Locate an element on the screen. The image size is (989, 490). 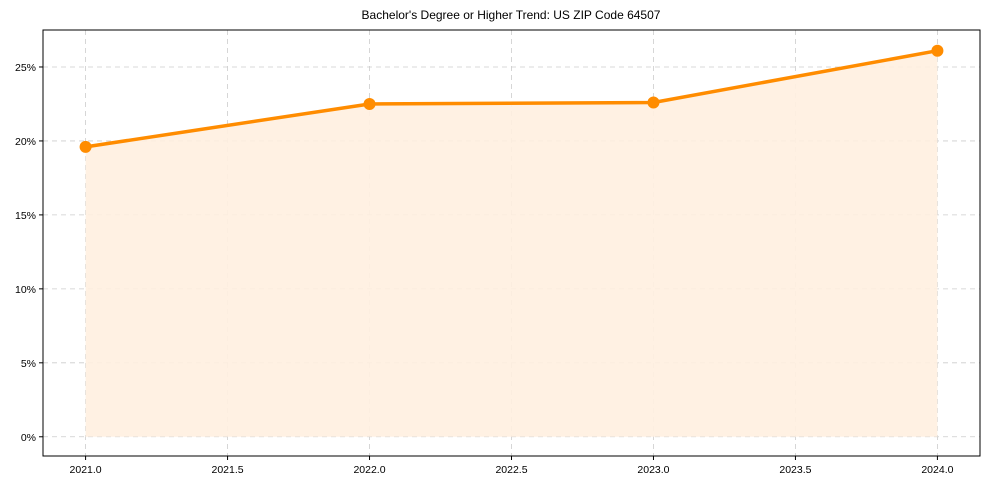
x-tick-label: 2022.0 is located at coordinates (369, 470).